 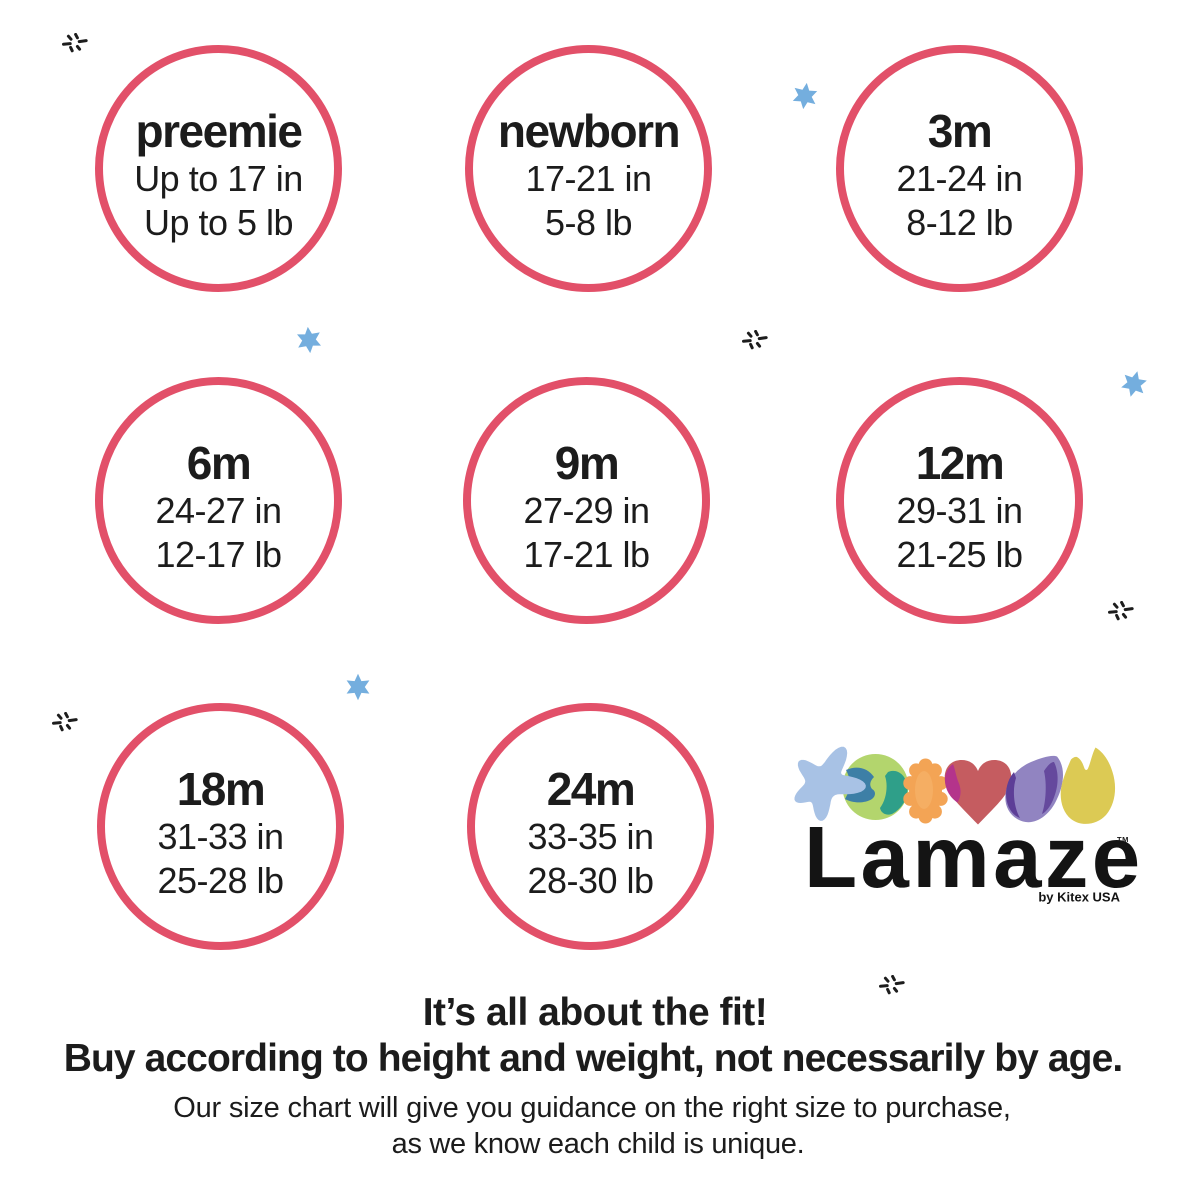 I want to click on svg-text: Lamaze, so click(x=972, y=857).